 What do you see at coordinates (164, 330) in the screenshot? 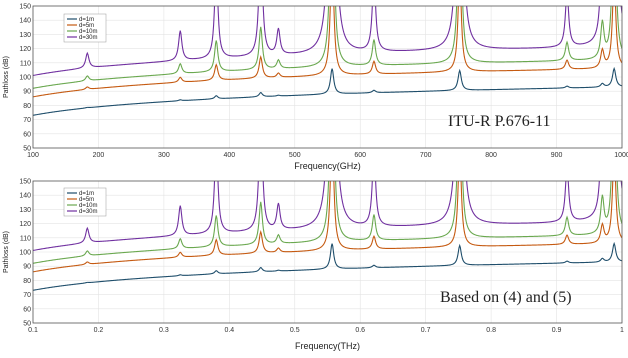
I see `x-tick-label: 0.3` at bounding box center [164, 330].